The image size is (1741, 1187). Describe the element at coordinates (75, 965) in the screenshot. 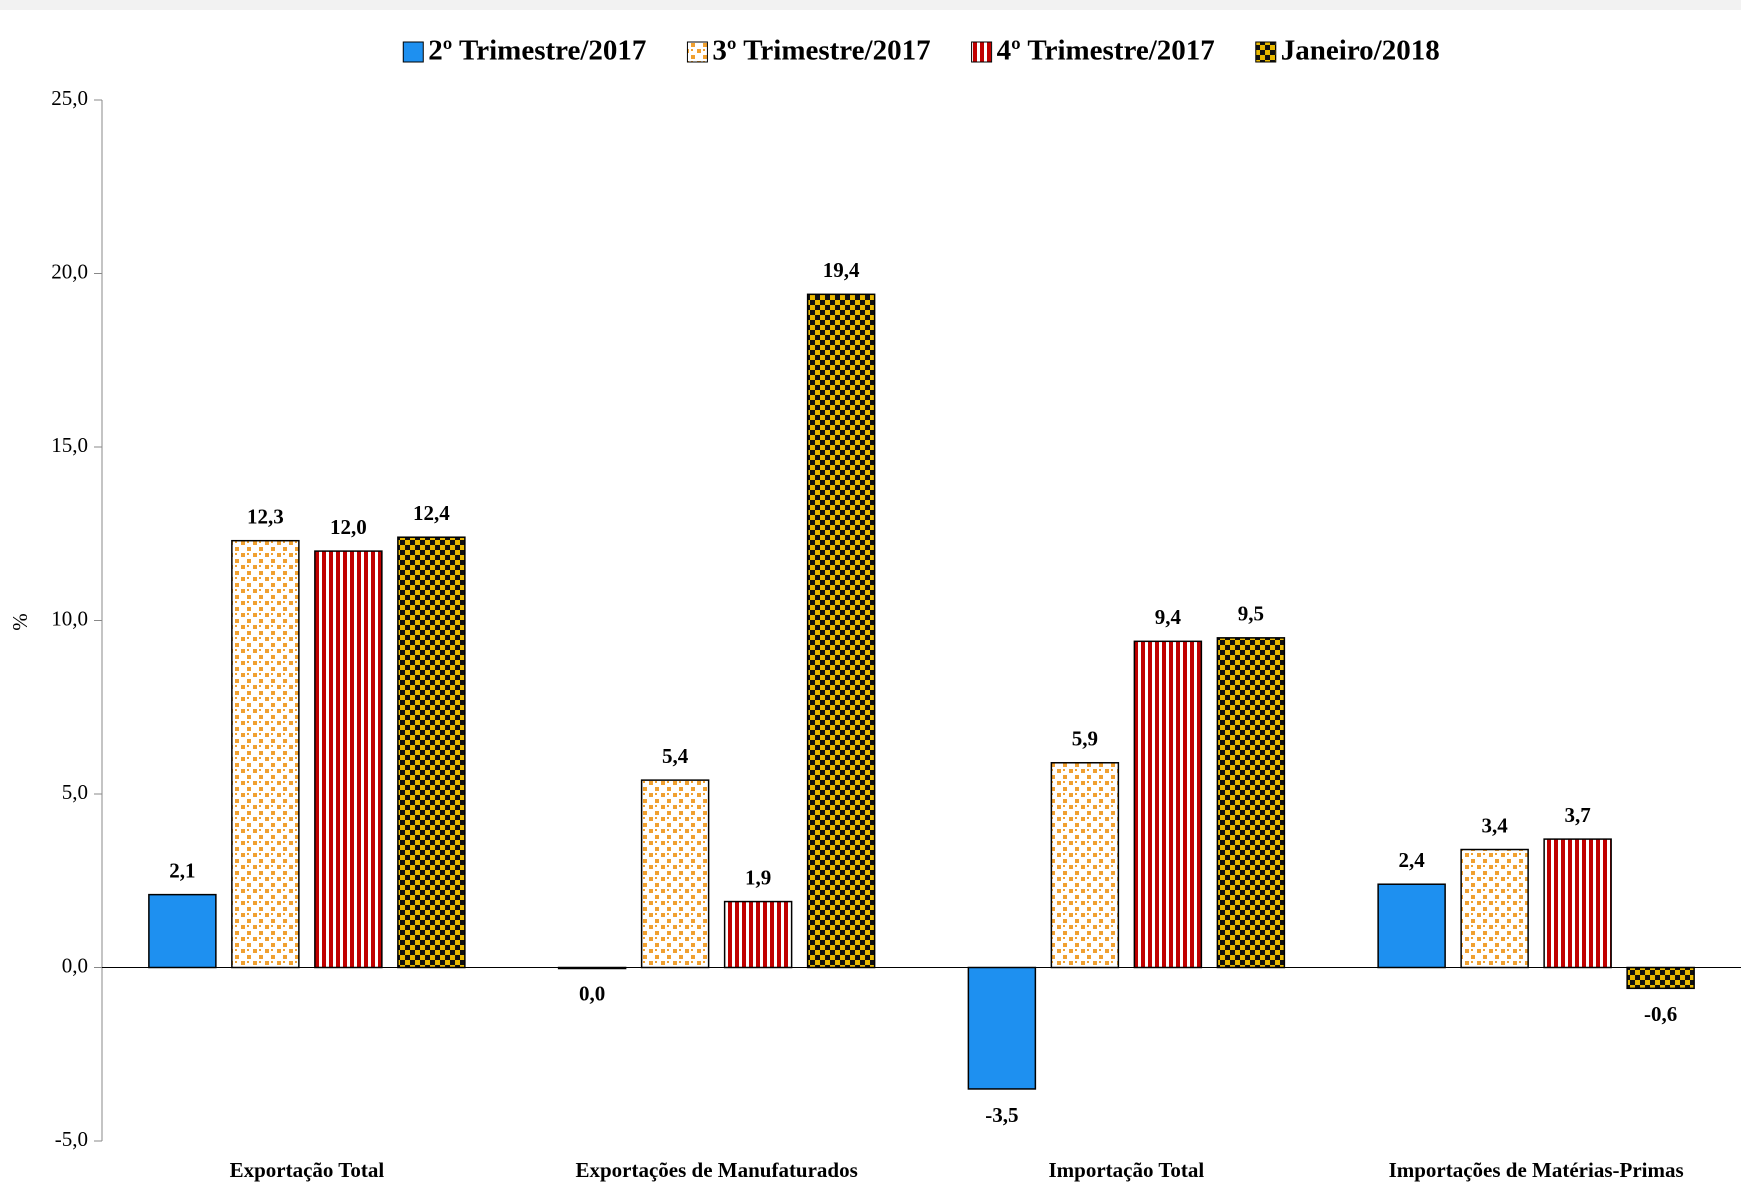

I see `y-tick-label: 0,0` at that location.